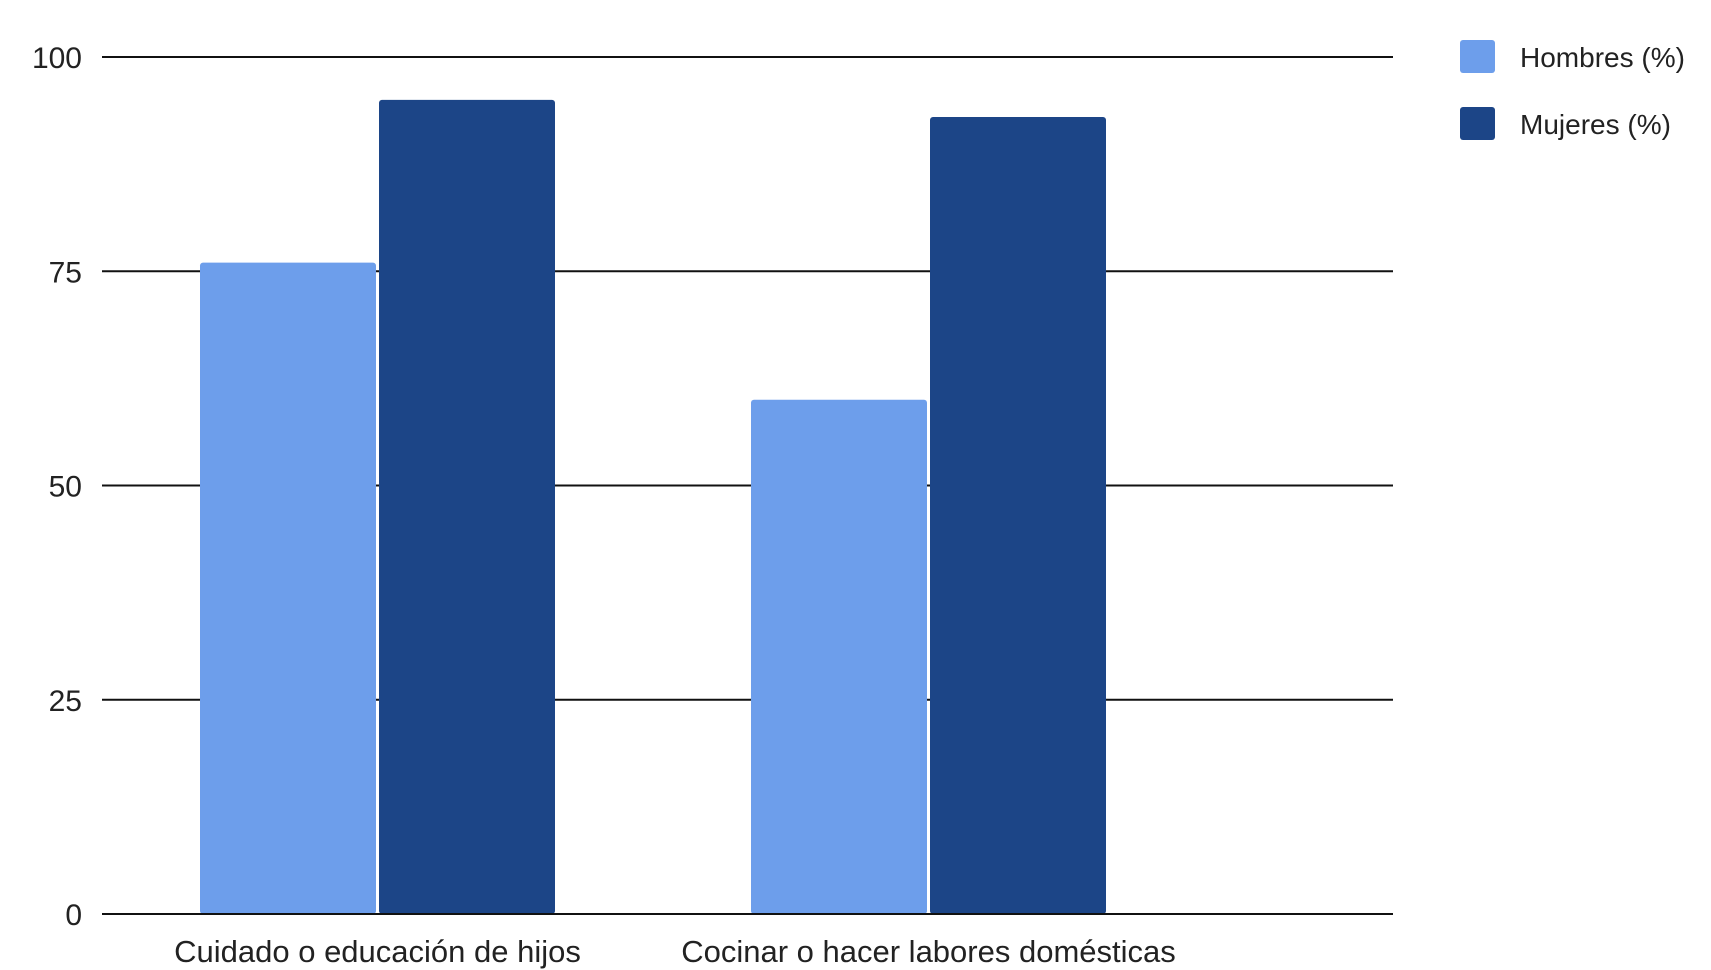 The height and width of the screenshot is (970, 1711). I want to click on y-axis-ticks: 0 25 50 75 100, so click(57, 487).